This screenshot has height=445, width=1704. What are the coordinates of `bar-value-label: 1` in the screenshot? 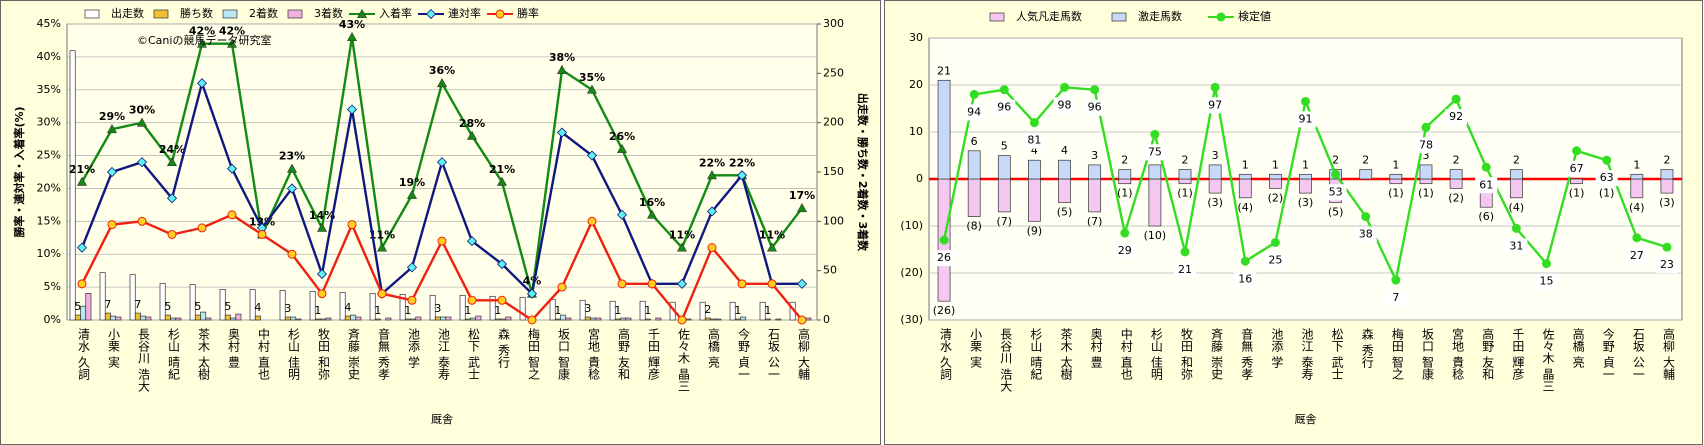 It's located at (1245, 164).